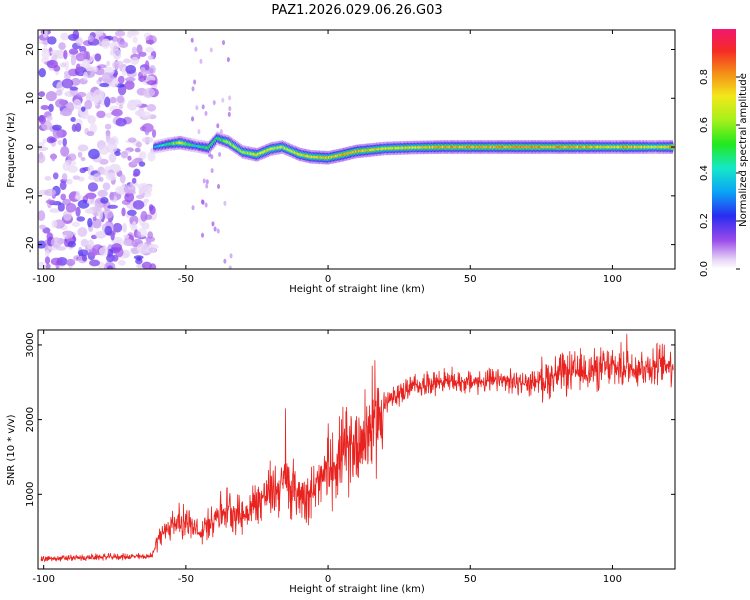 This screenshot has width=750, height=600. What do you see at coordinates (30, 98) in the screenshot?
I see `y-tick-label: 10` at bounding box center [30, 98].